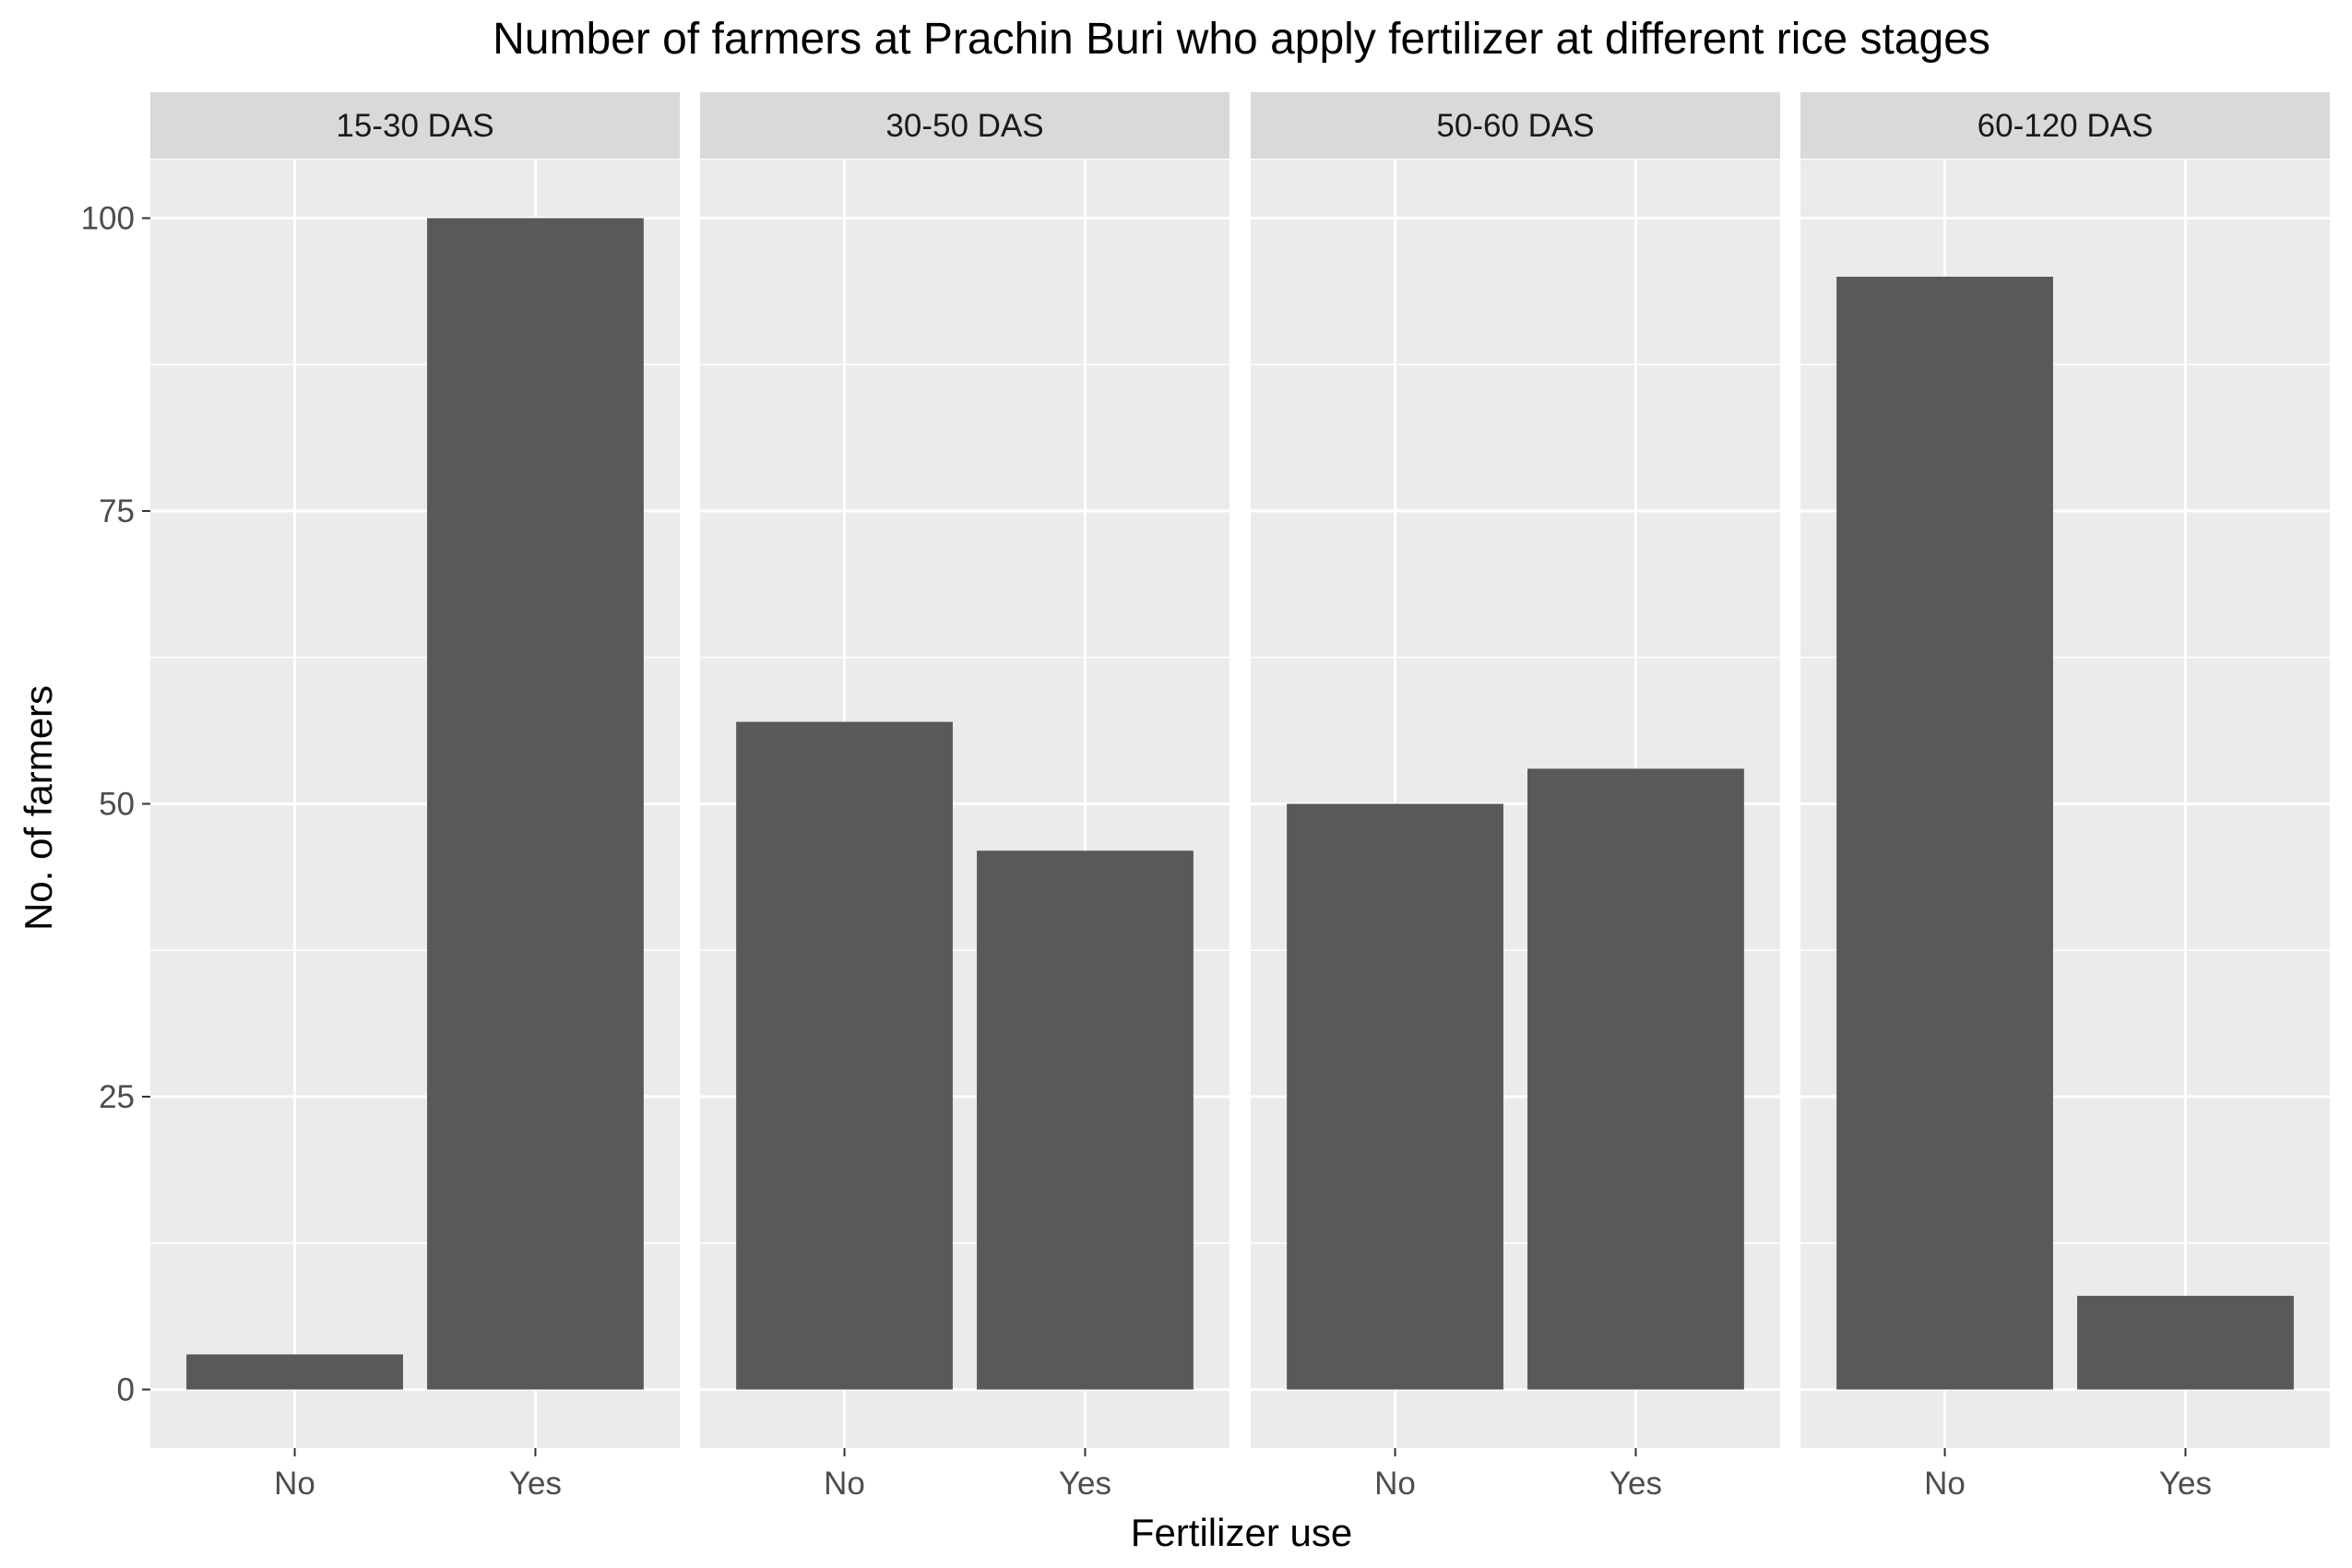 The image size is (2352, 1568). Describe the element at coordinates (1395, 1096) in the screenshot. I see `bar-50-60-das-no` at that location.